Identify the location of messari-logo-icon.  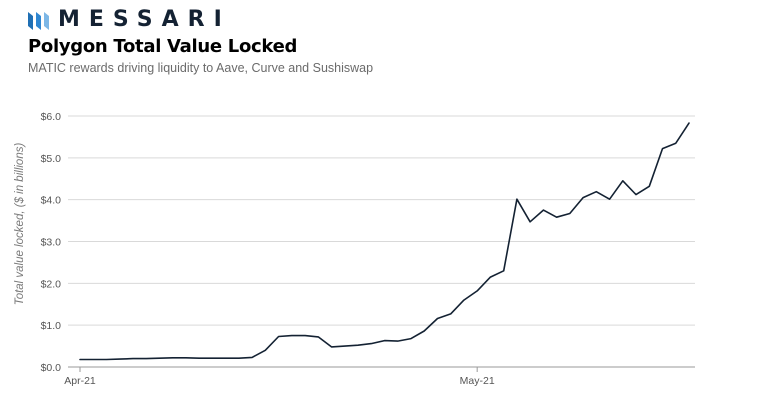
(38, 21).